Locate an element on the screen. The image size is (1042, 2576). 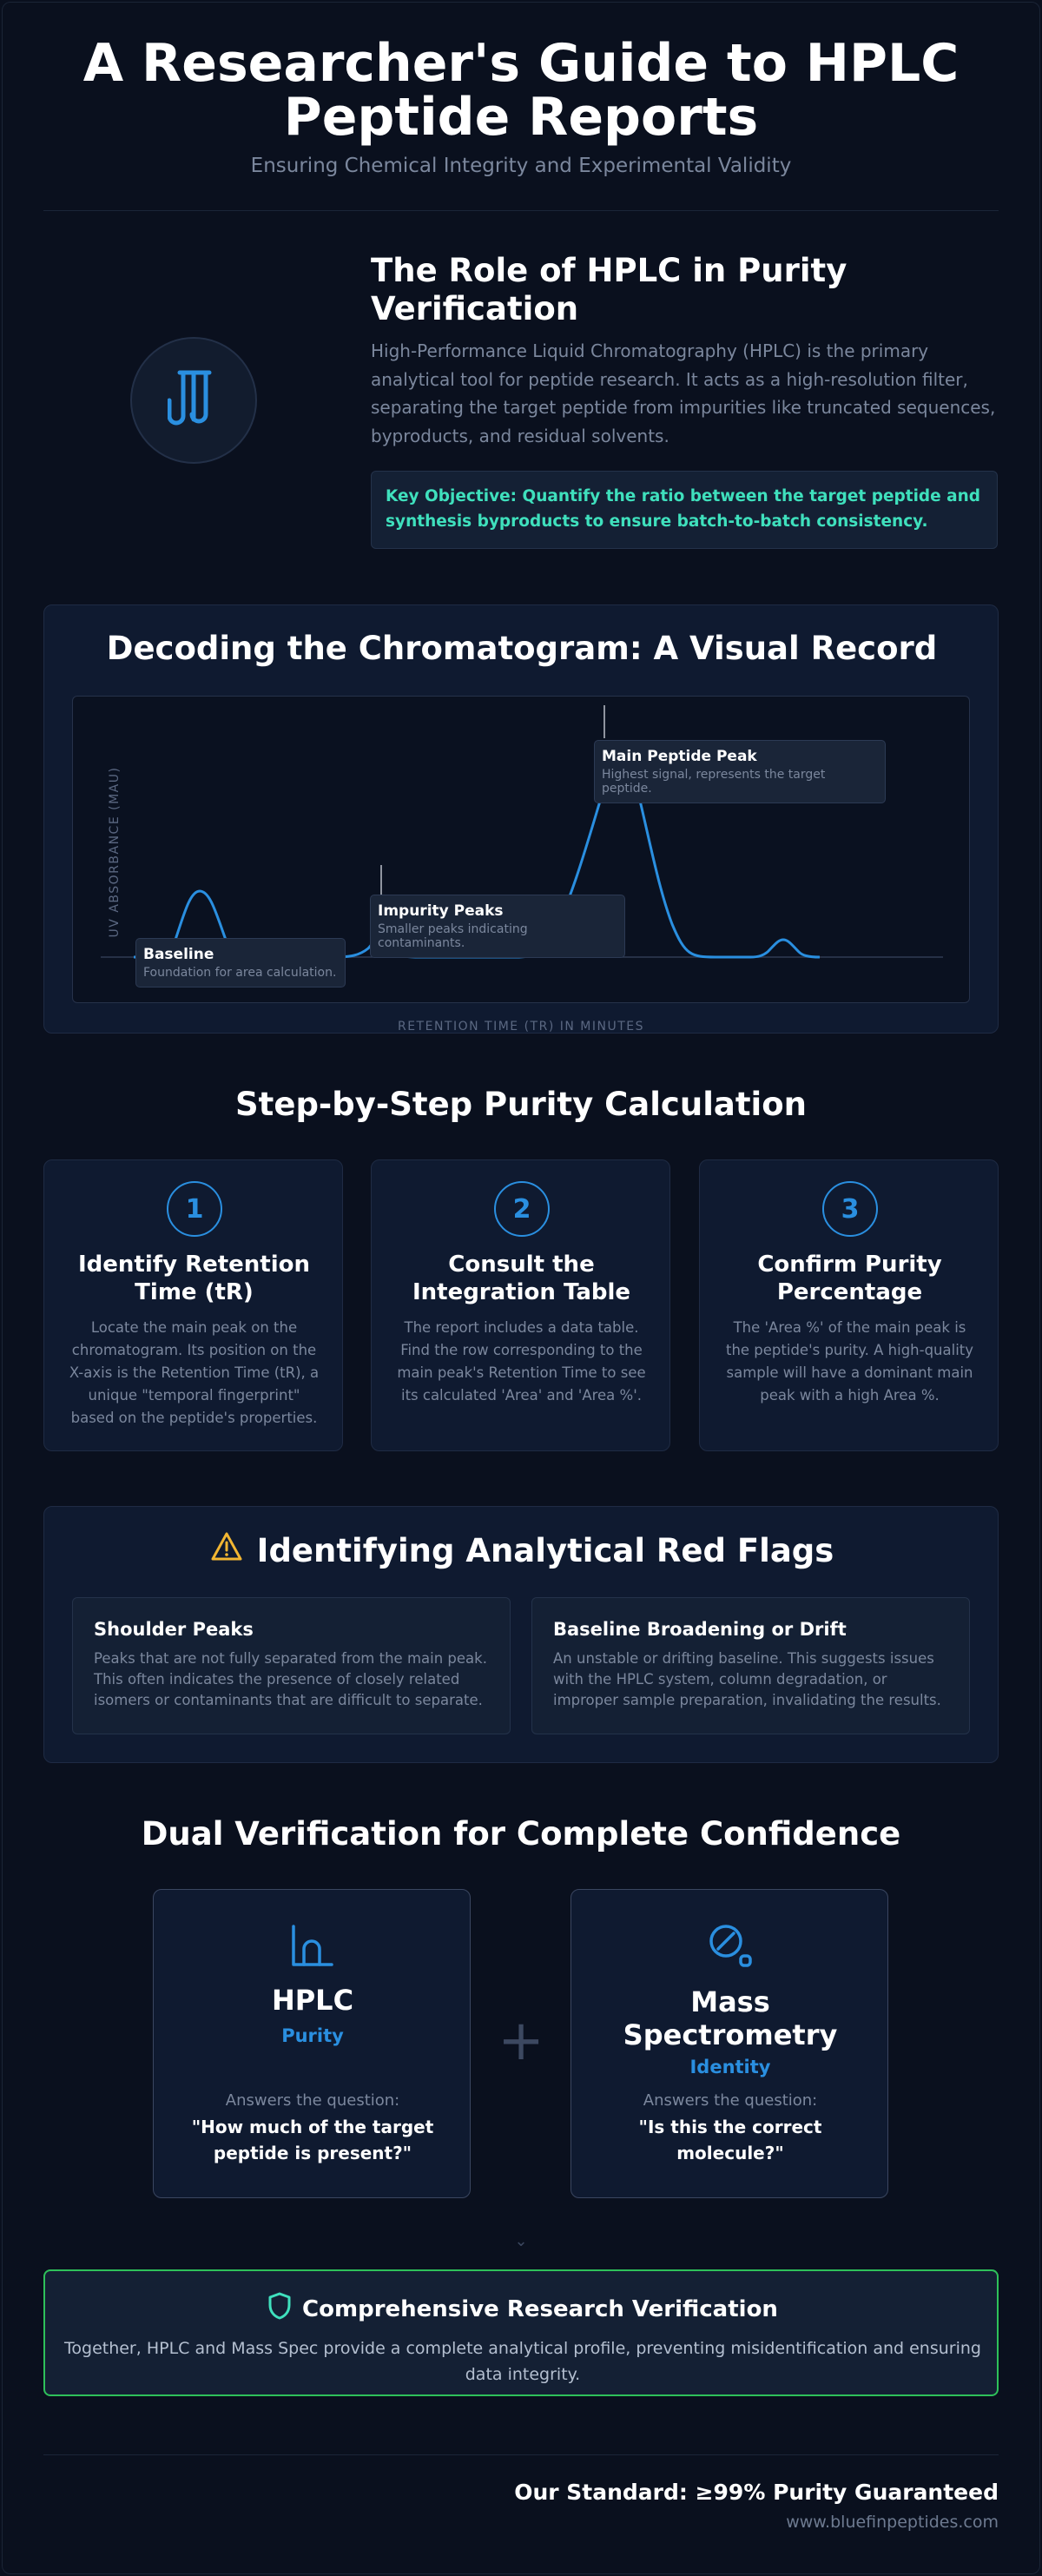
mass-spec-kind: Identity is located at coordinates (730, 2067).